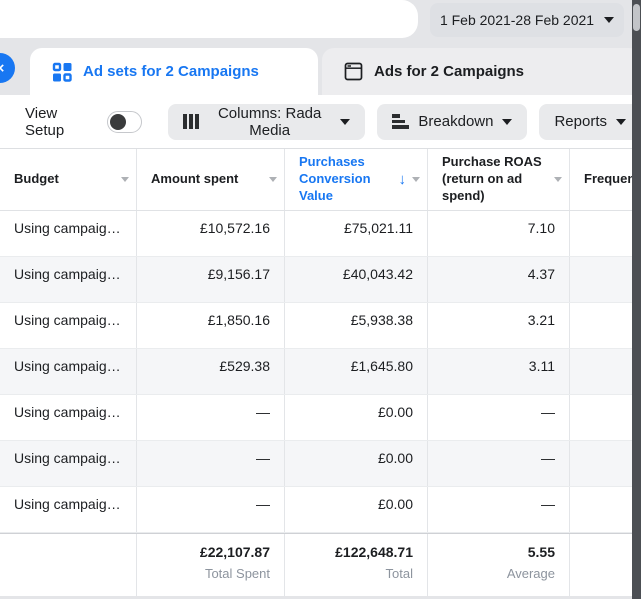  I want to click on purchases-conversion-value-cell: £5,938.38, so click(356, 325).